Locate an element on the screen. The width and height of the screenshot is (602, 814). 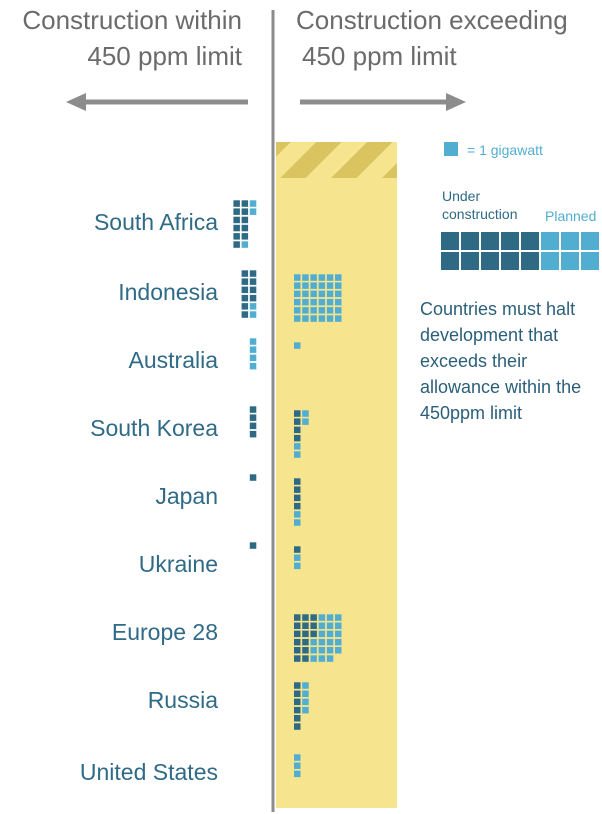
legend-under-construction-label-2: construction is located at coordinates (479, 214).